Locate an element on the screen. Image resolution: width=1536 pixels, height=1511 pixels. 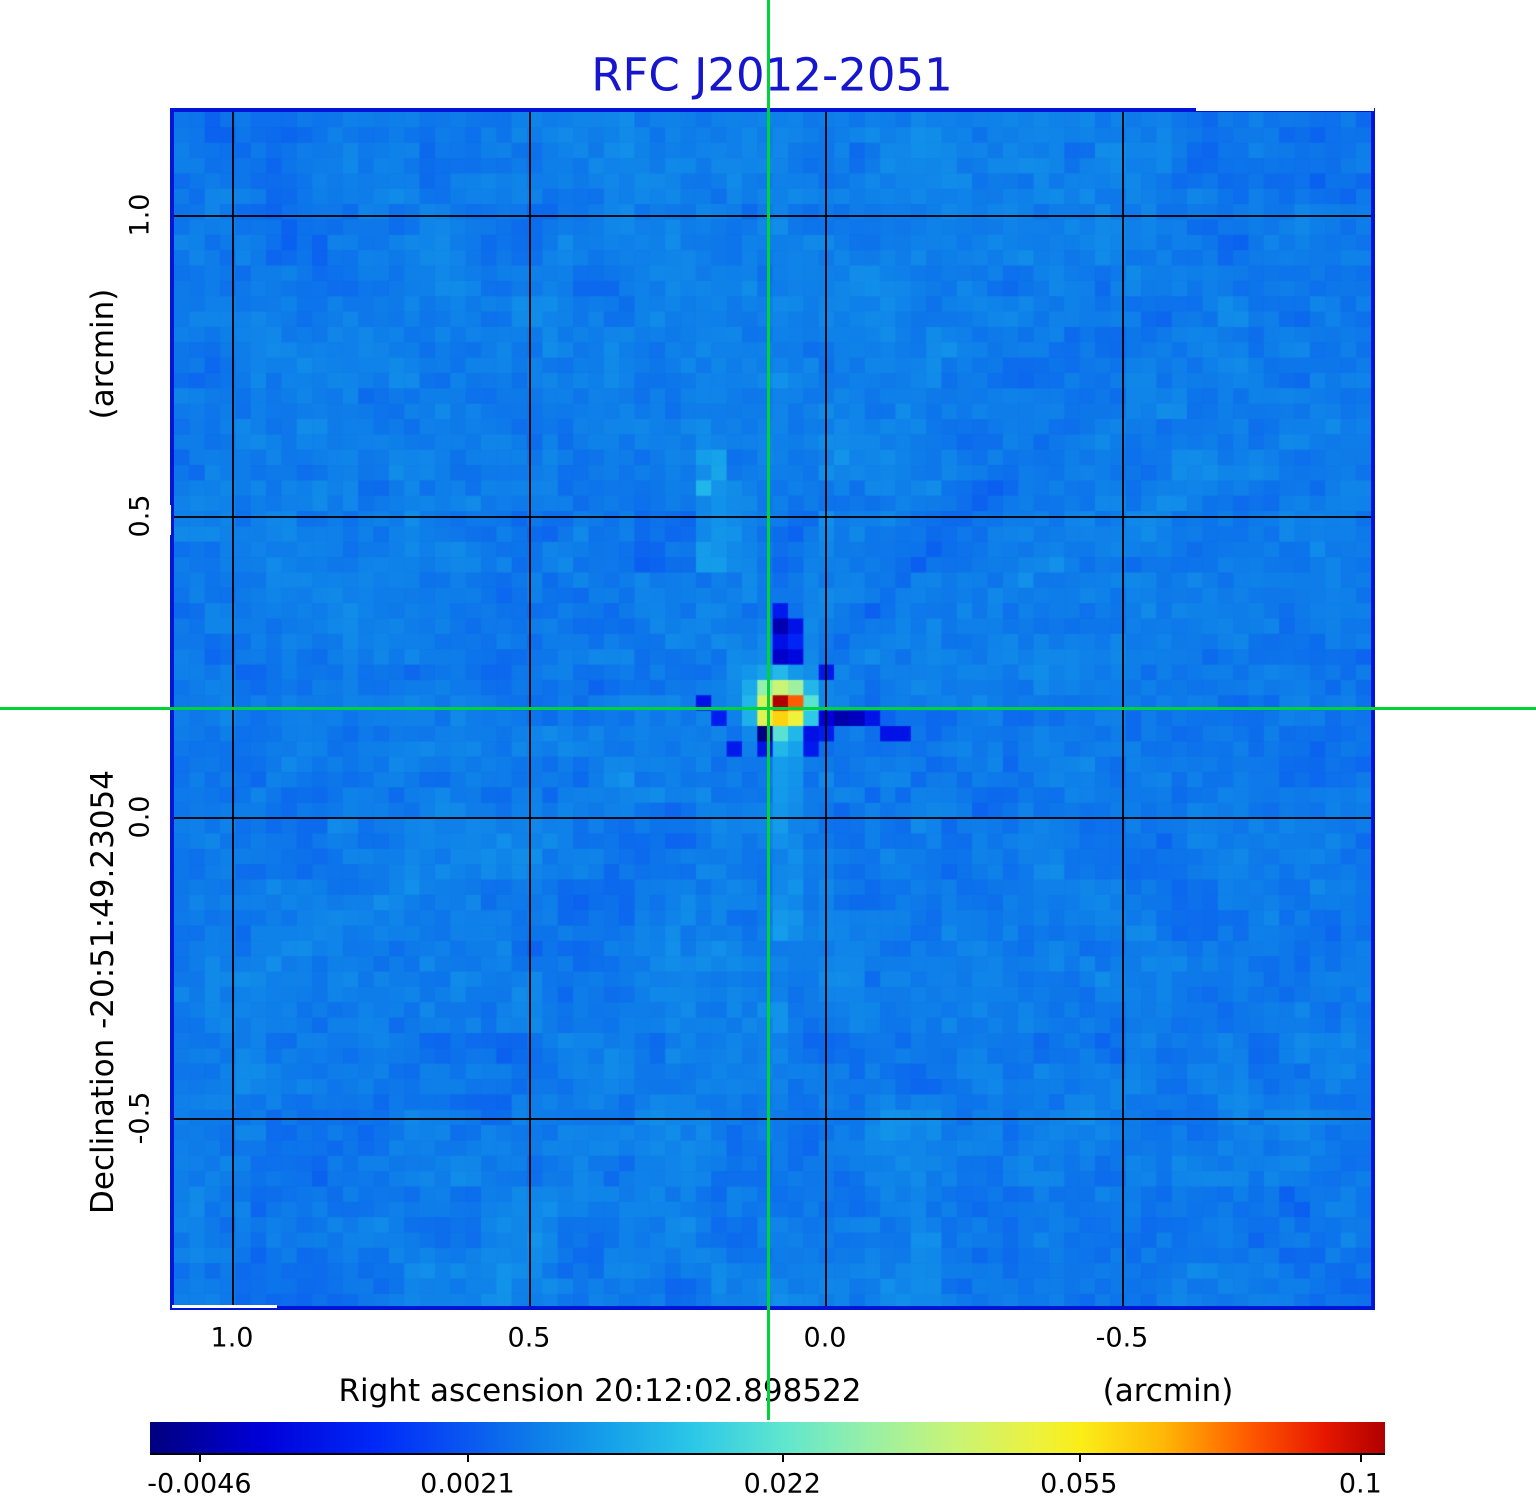
y-axis-unit: (arcmin) is located at coordinates (103, 354).